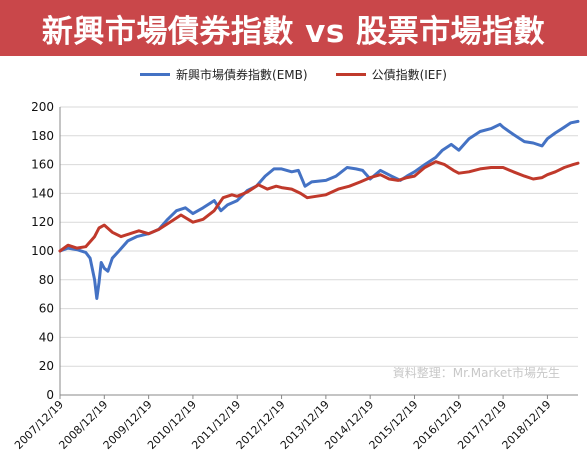 Image resolution: width=587 pixels, height=473 pixels. What do you see at coordinates (242, 75) in the screenshot?
I see `legend-label-emb: 新興市場債券指數(EMB)` at bounding box center [242, 75].